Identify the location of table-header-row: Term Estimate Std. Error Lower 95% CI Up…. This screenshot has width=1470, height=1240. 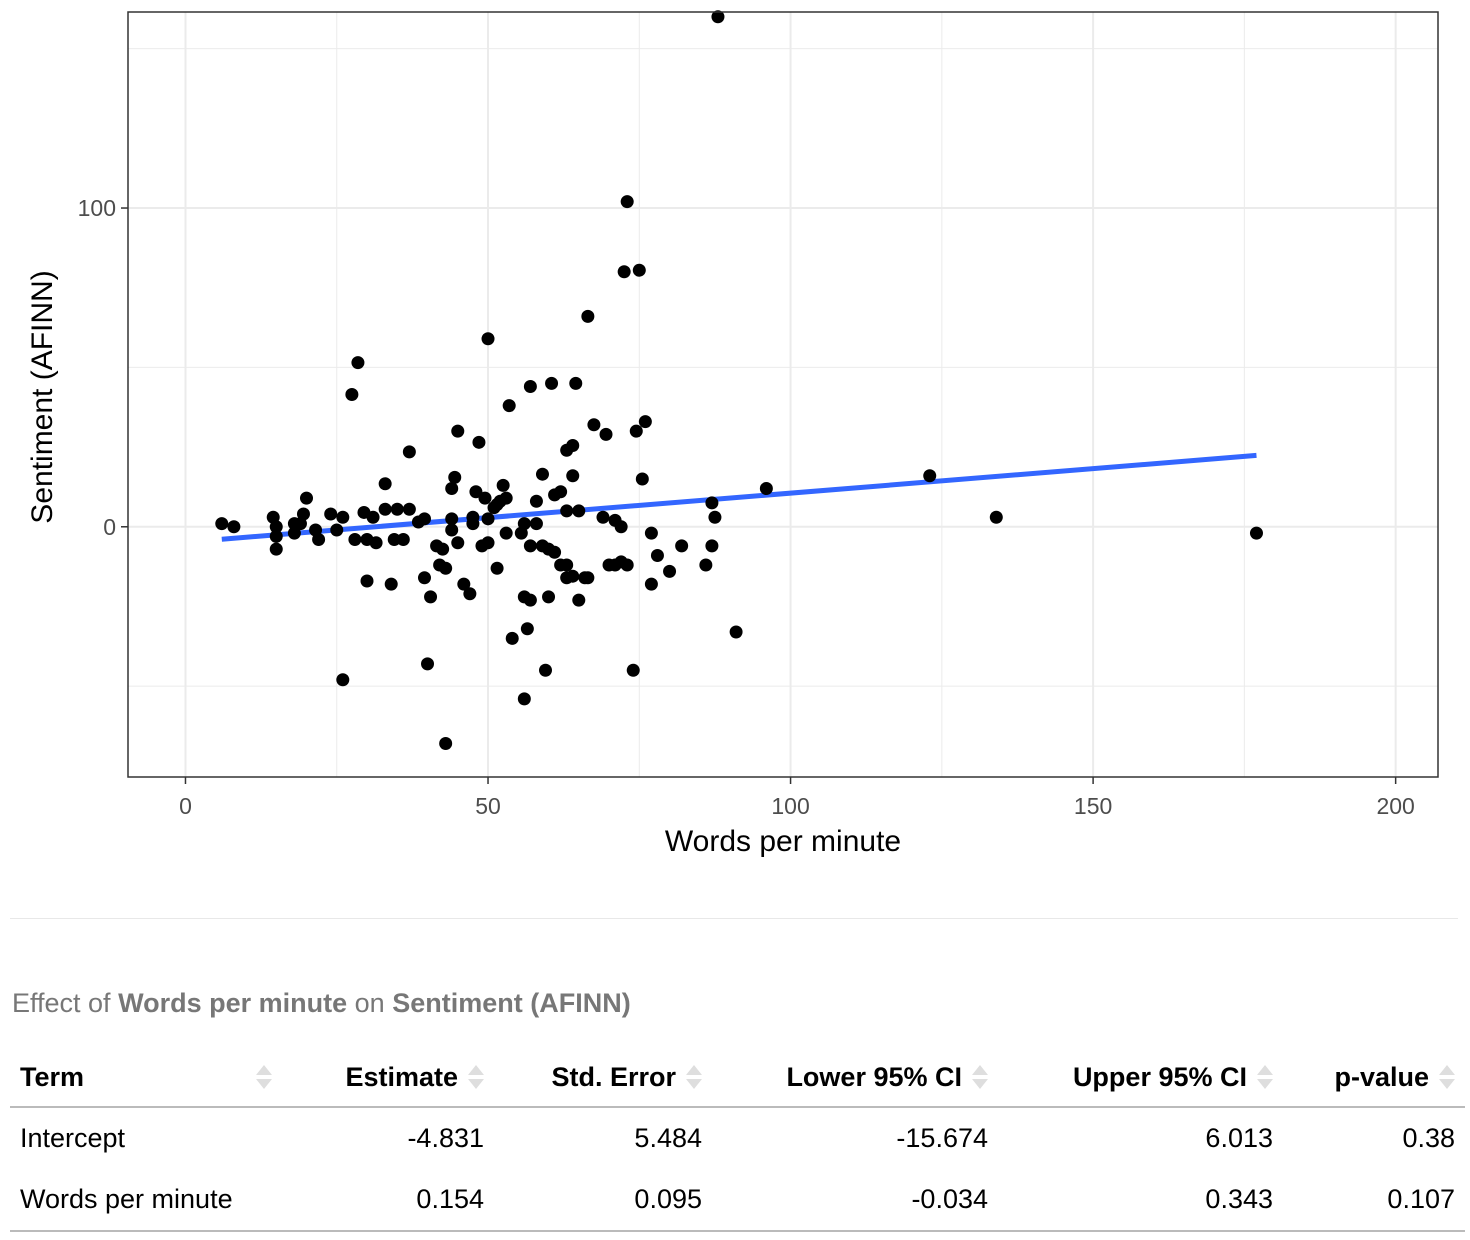
(737, 1078).